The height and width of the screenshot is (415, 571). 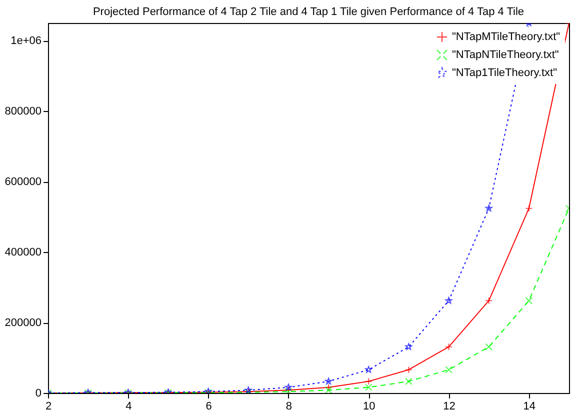 I want to click on x-tick-label: 2, so click(x=48, y=406).